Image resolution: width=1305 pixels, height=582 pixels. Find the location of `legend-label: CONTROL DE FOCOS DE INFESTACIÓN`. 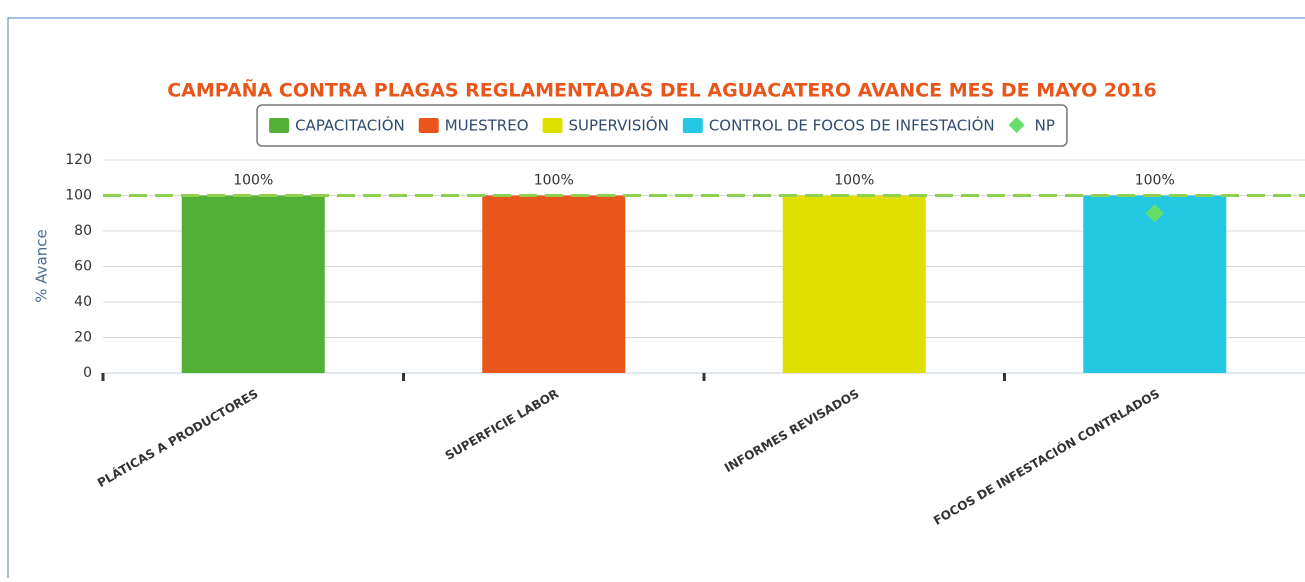

legend-label: CONTROL DE FOCOS DE INFESTACIÓN is located at coordinates (852, 125).